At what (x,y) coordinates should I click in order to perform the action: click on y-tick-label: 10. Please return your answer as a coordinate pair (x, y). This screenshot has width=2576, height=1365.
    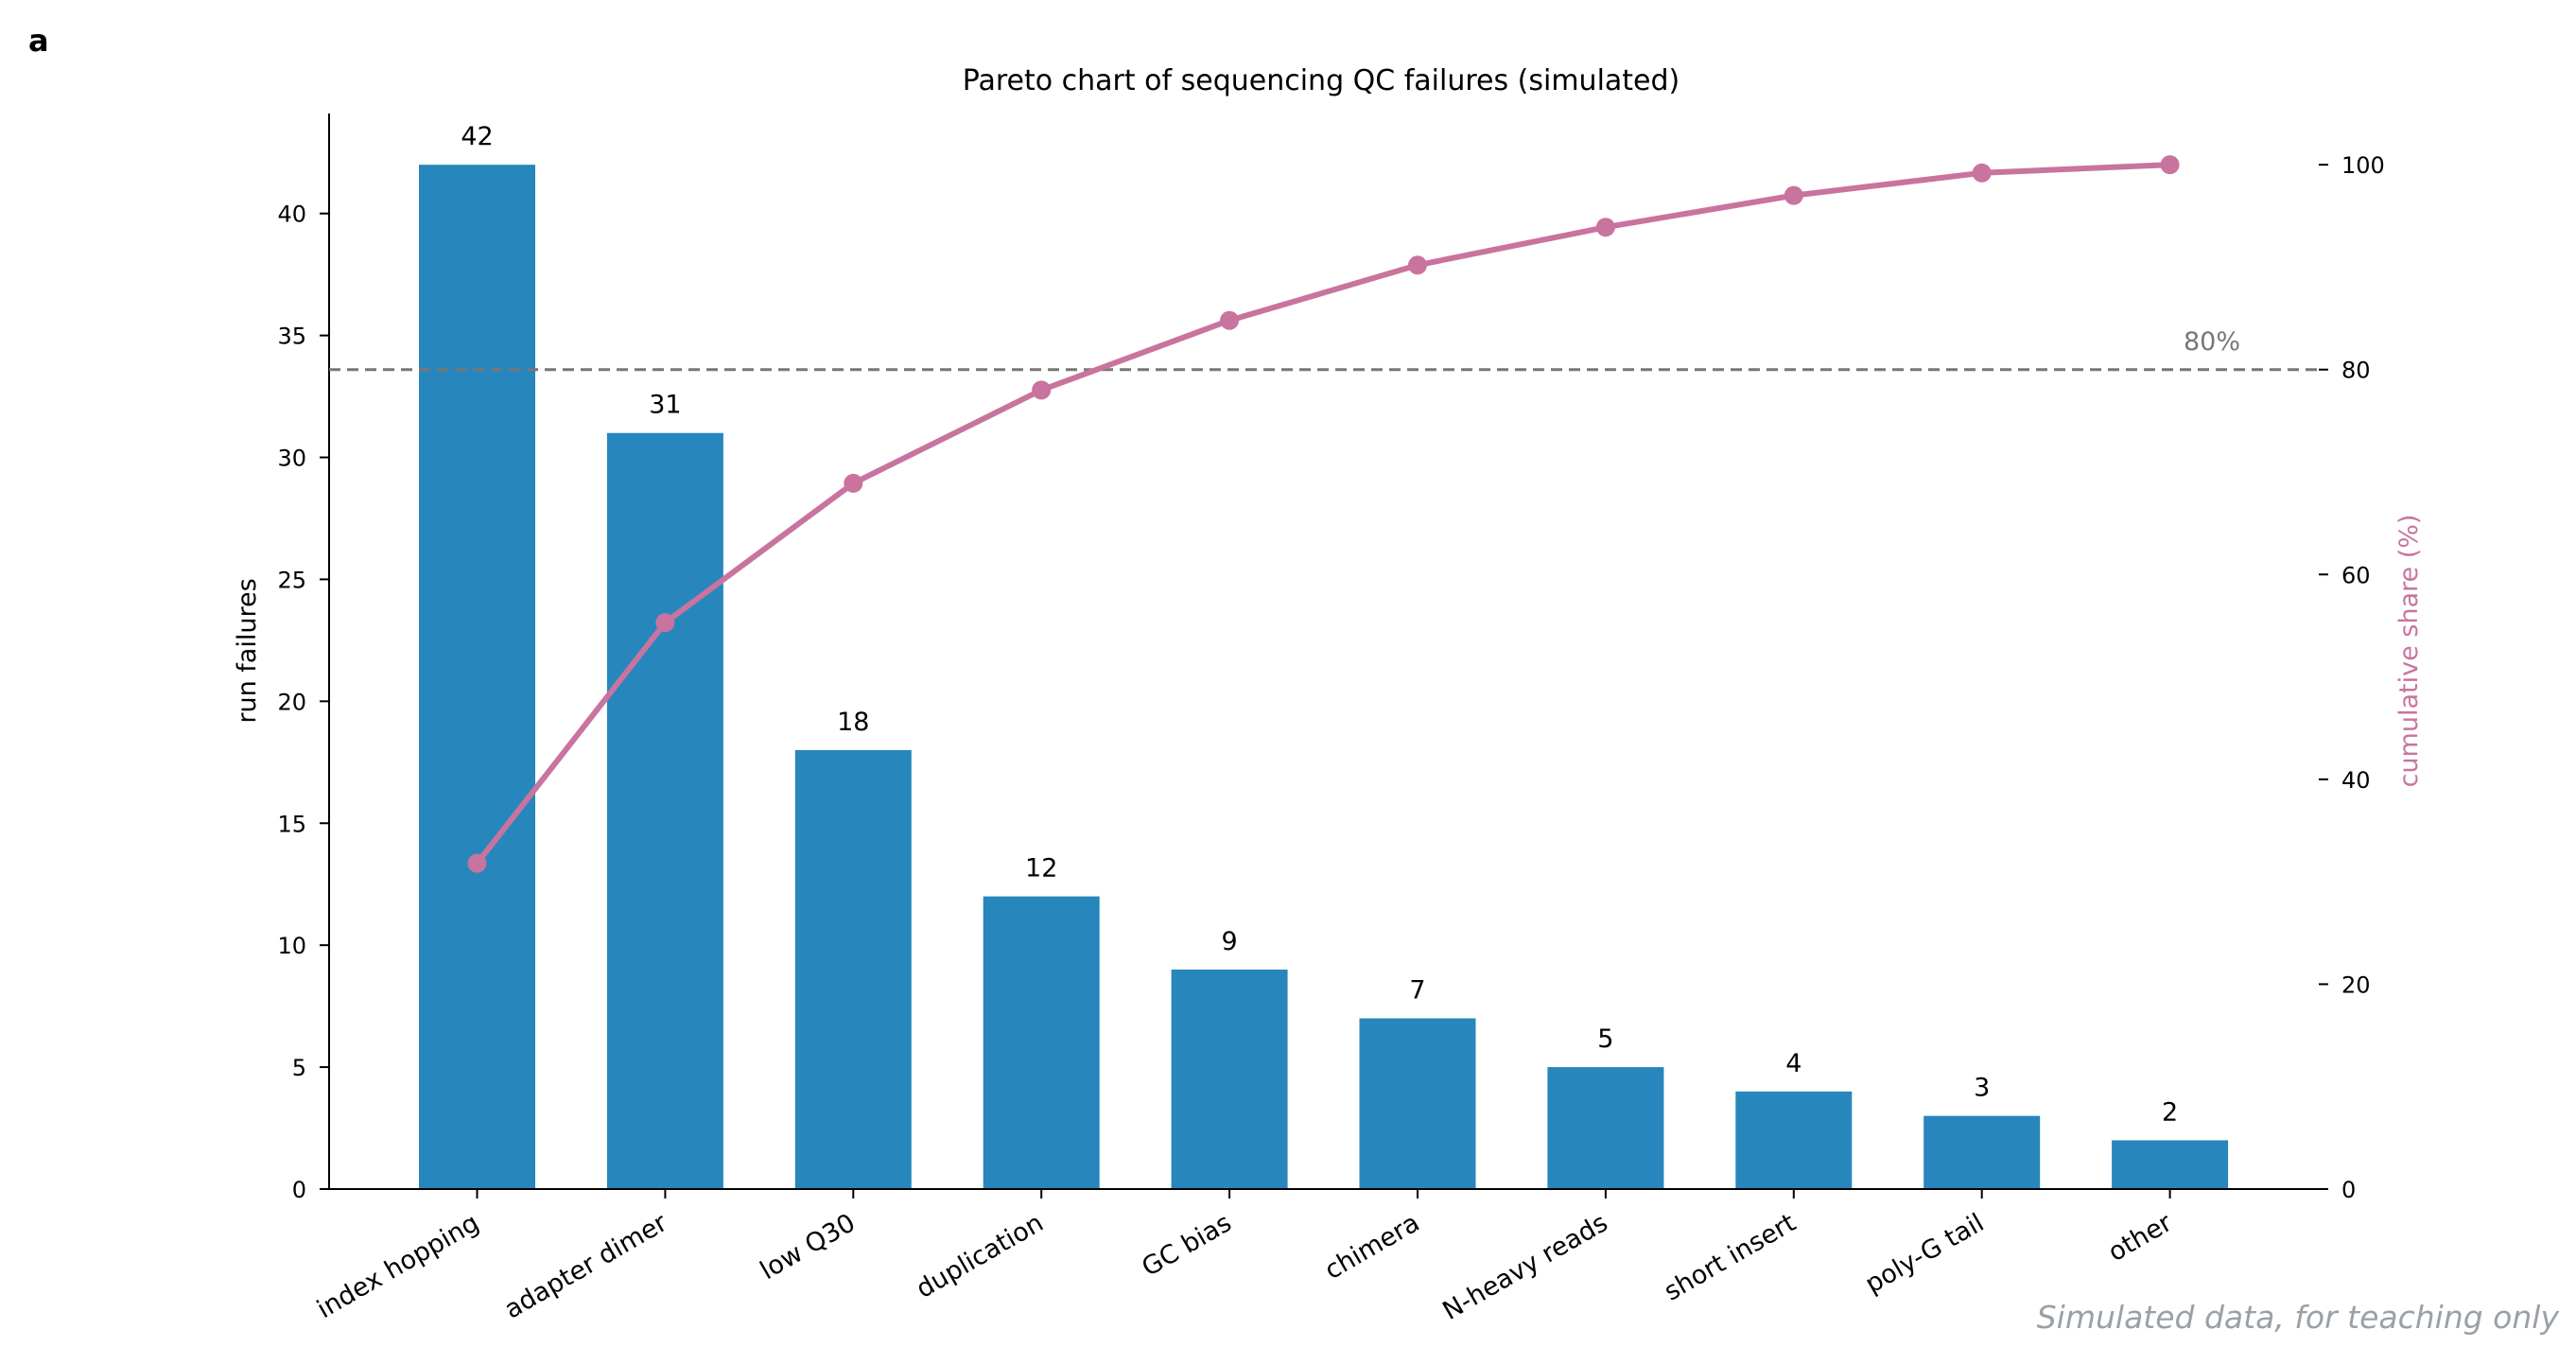
    Looking at the image, I should click on (291, 946).